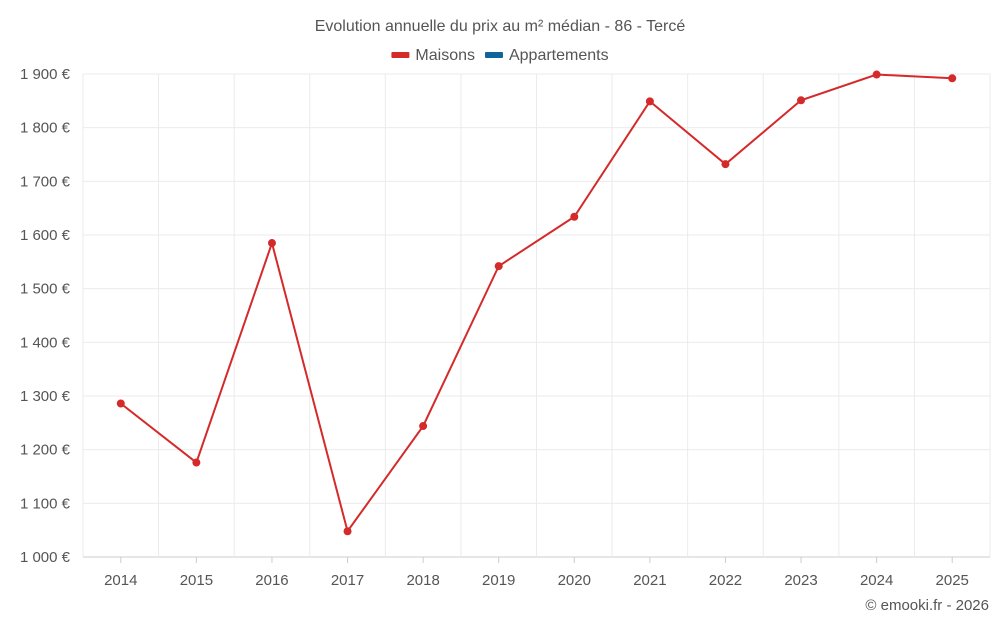 The image size is (1000, 625). I want to click on x-tick-label: 2017, so click(347, 580).